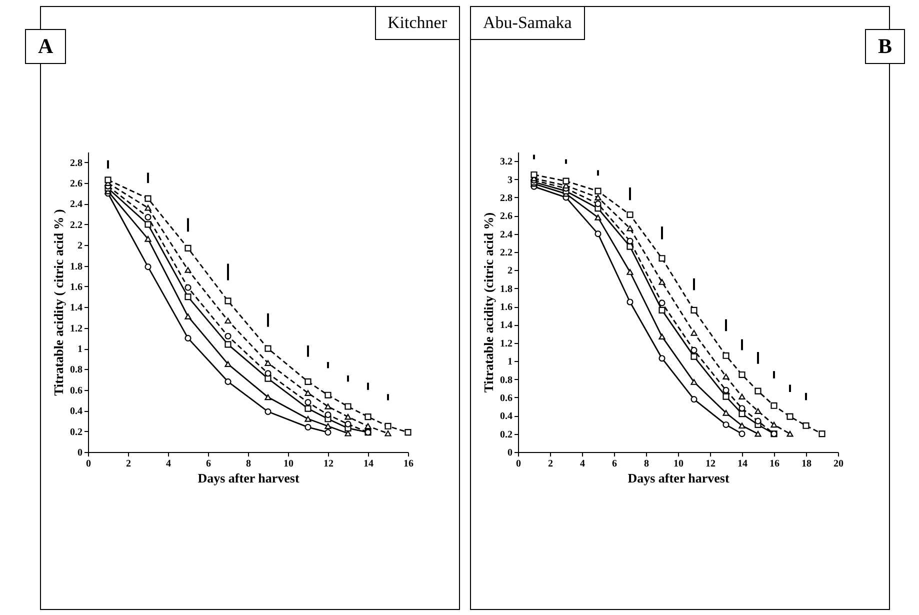 Image resolution: width=919 pixels, height=615 pixels. I want to click on x-tick-label: 18, so click(807, 464).